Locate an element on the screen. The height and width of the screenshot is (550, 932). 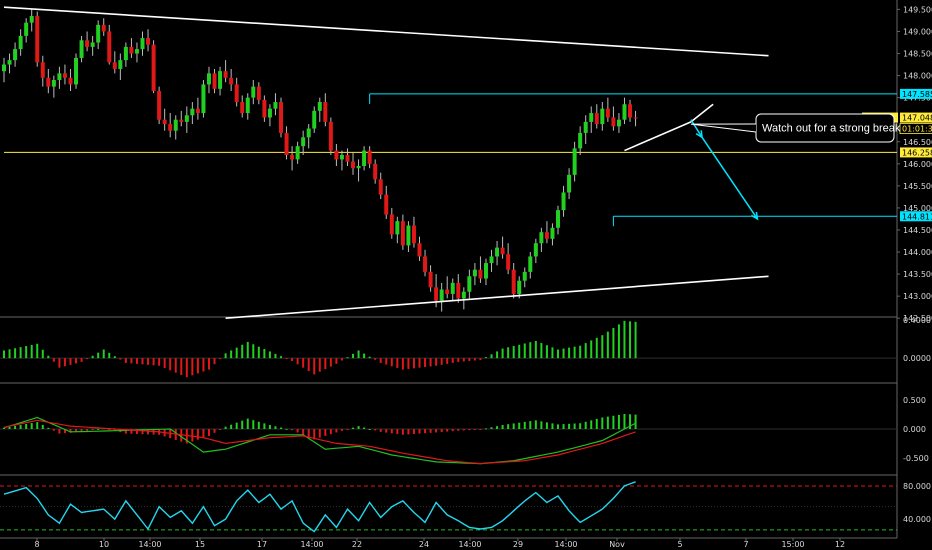
macd-panel is located at coordinates (320, 439).